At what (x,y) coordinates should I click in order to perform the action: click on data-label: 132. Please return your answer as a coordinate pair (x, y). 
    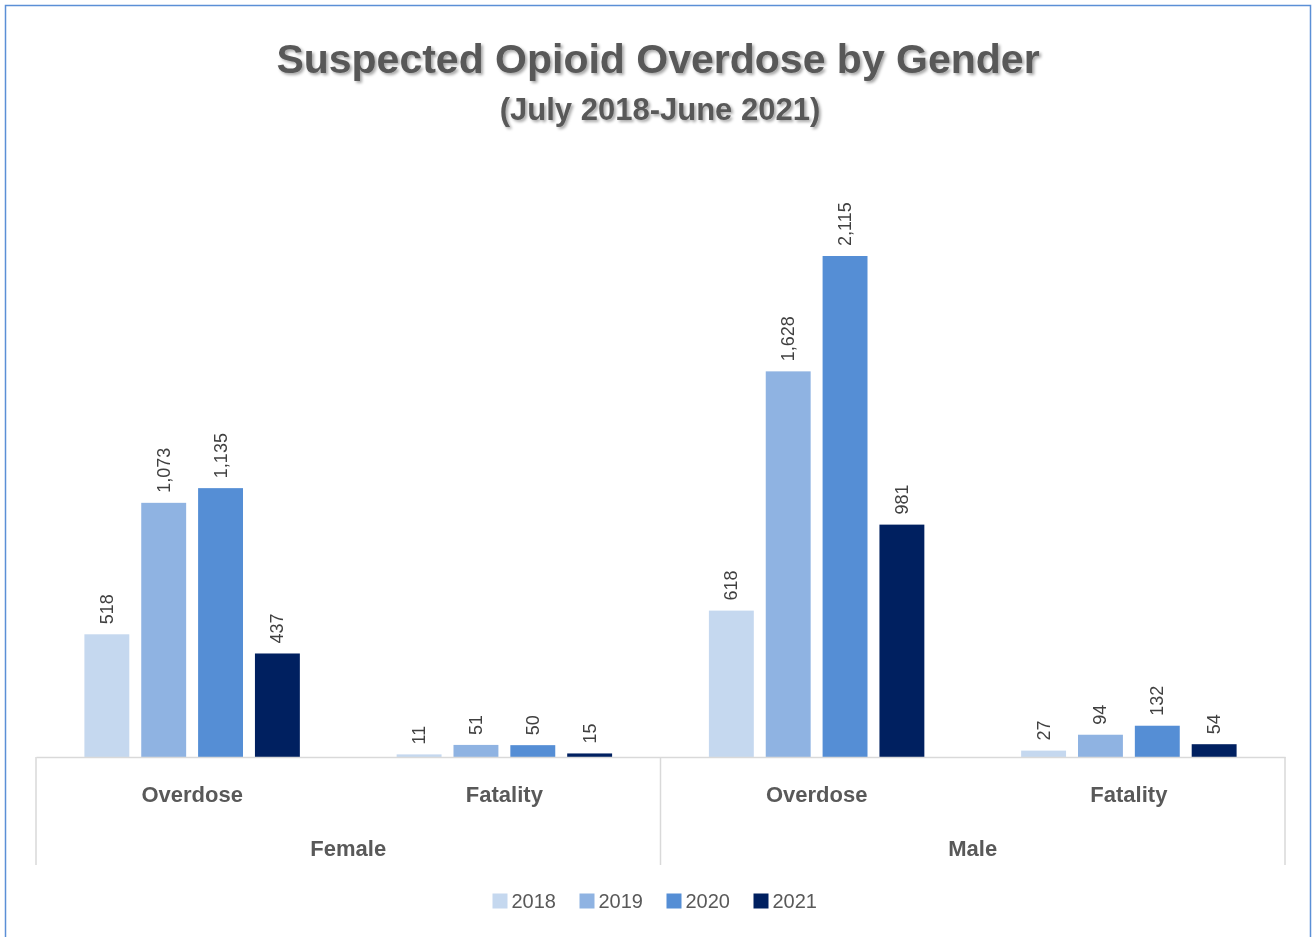
    Looking at the image, I should click on (1157, 700).